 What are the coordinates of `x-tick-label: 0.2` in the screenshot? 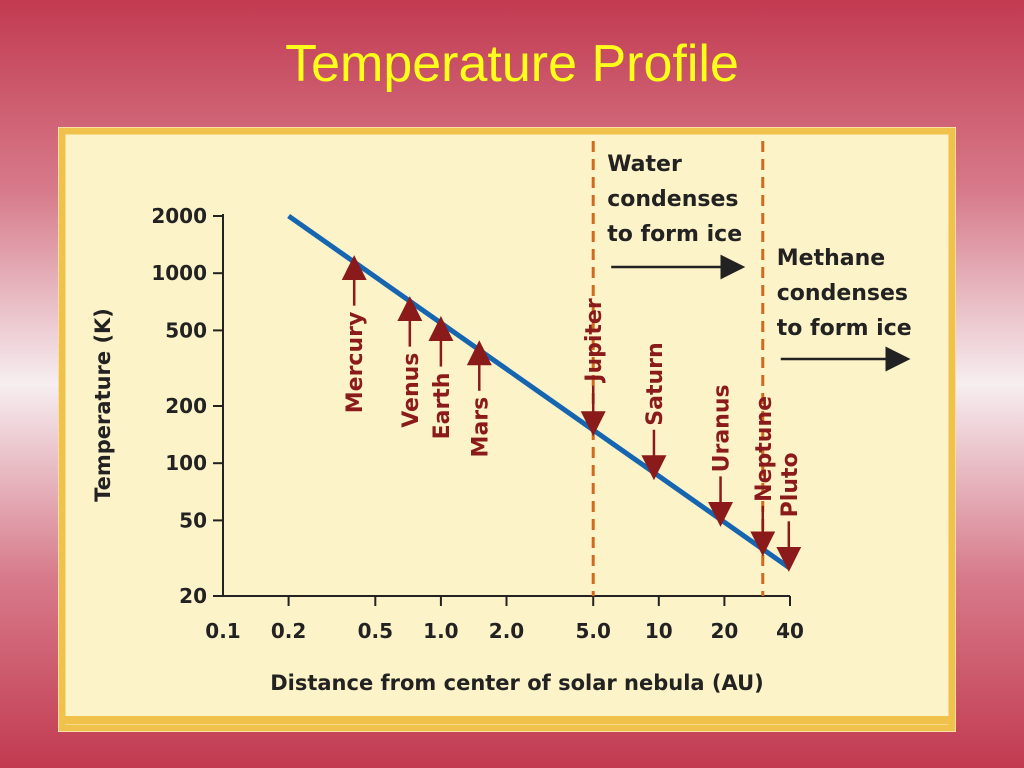 It's located at (288, 631).